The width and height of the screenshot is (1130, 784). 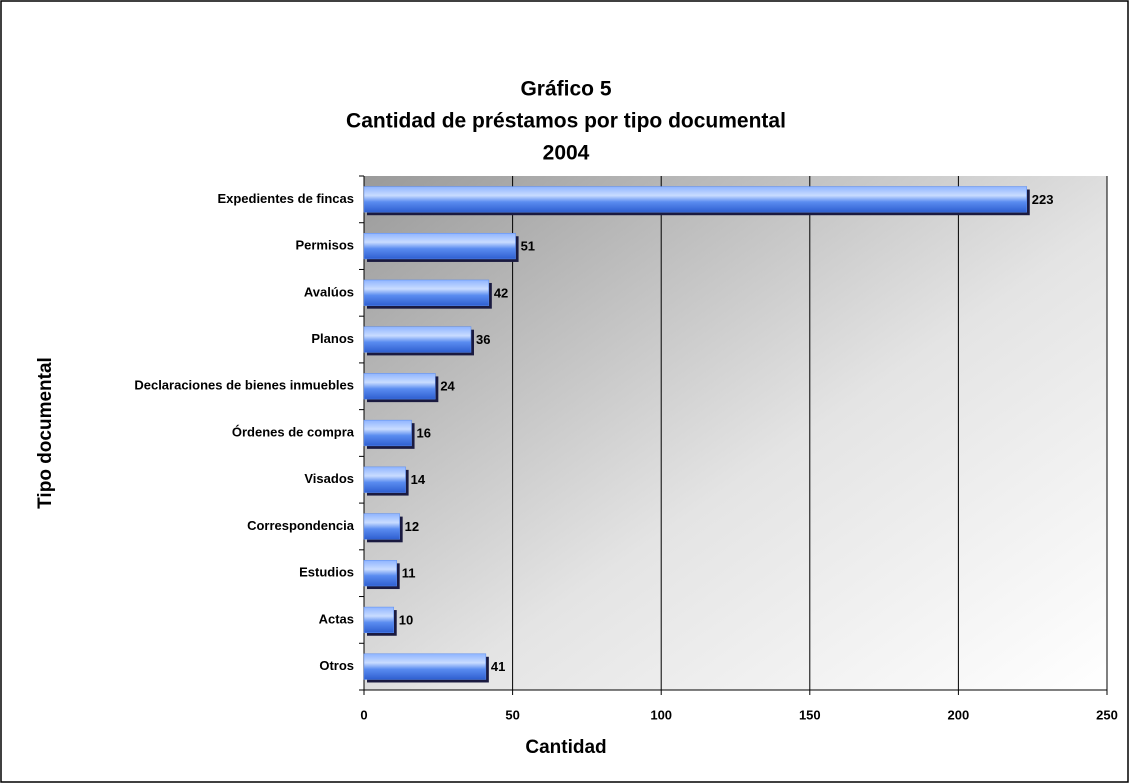 What do you see at coordinates (566, 153) in the screenshot?
I see `chart-title: 2004` at bounding box center [566, 153].